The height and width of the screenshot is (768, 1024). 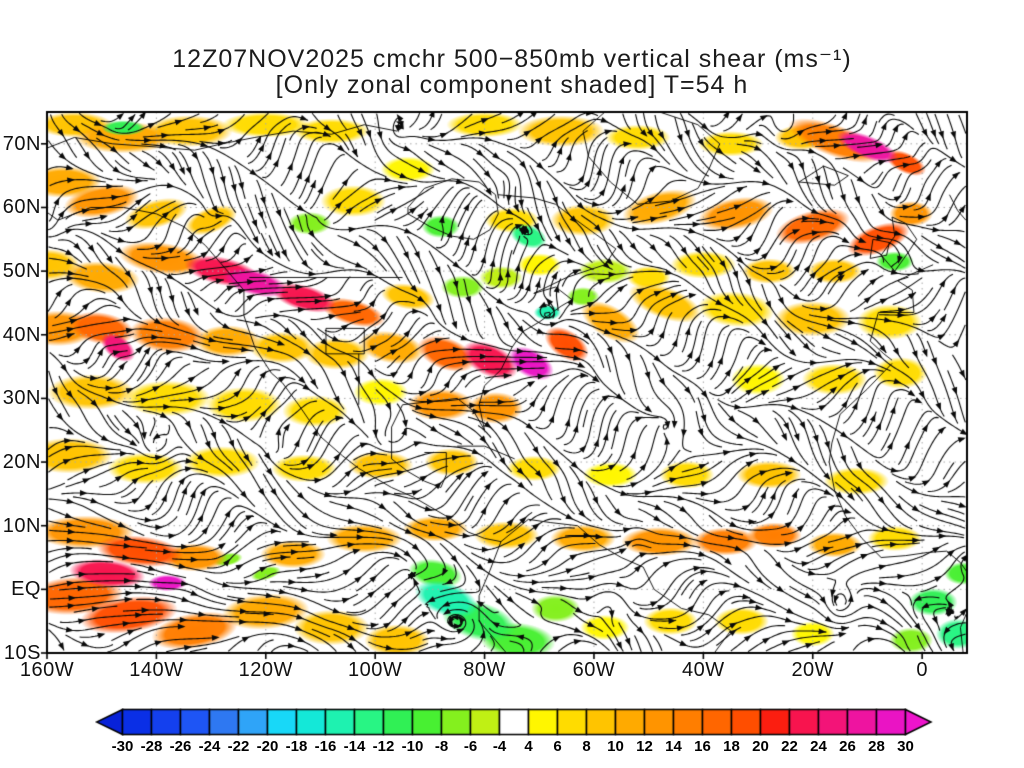 What do you see at coordinates (383, 746) in the screenshot?
I see `colorbar-tick-label--12: -12` at bounding box center [383, 746].